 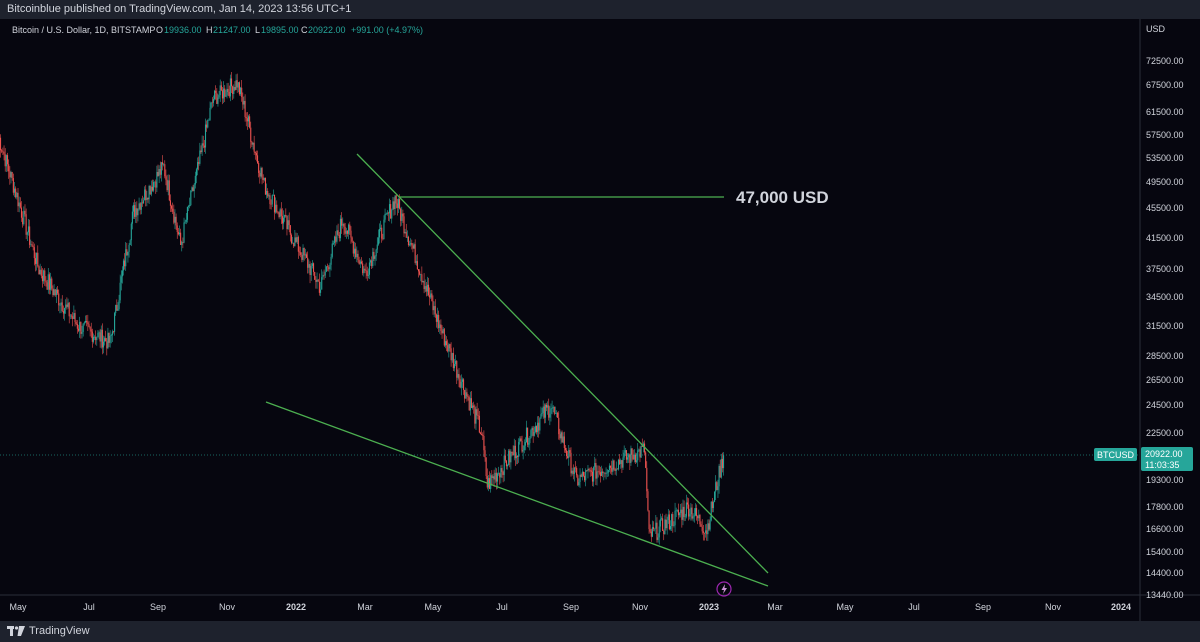 I want to click on legend-symbol: Bitcoin / U.S. Dollar, 1D, BITSTAMP, so click(x=83, y=30).